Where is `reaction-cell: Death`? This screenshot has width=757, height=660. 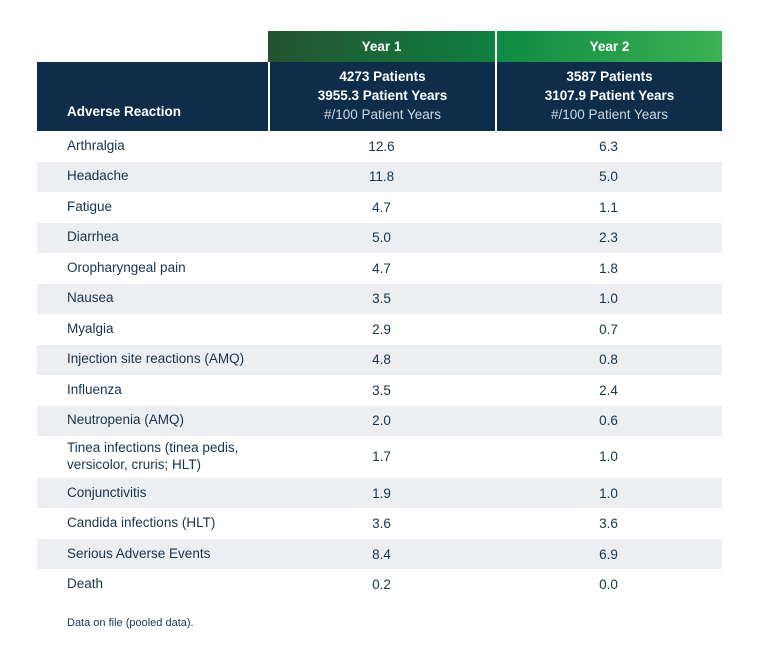
reaction-cell: Death is located at coordinates (85, 584).